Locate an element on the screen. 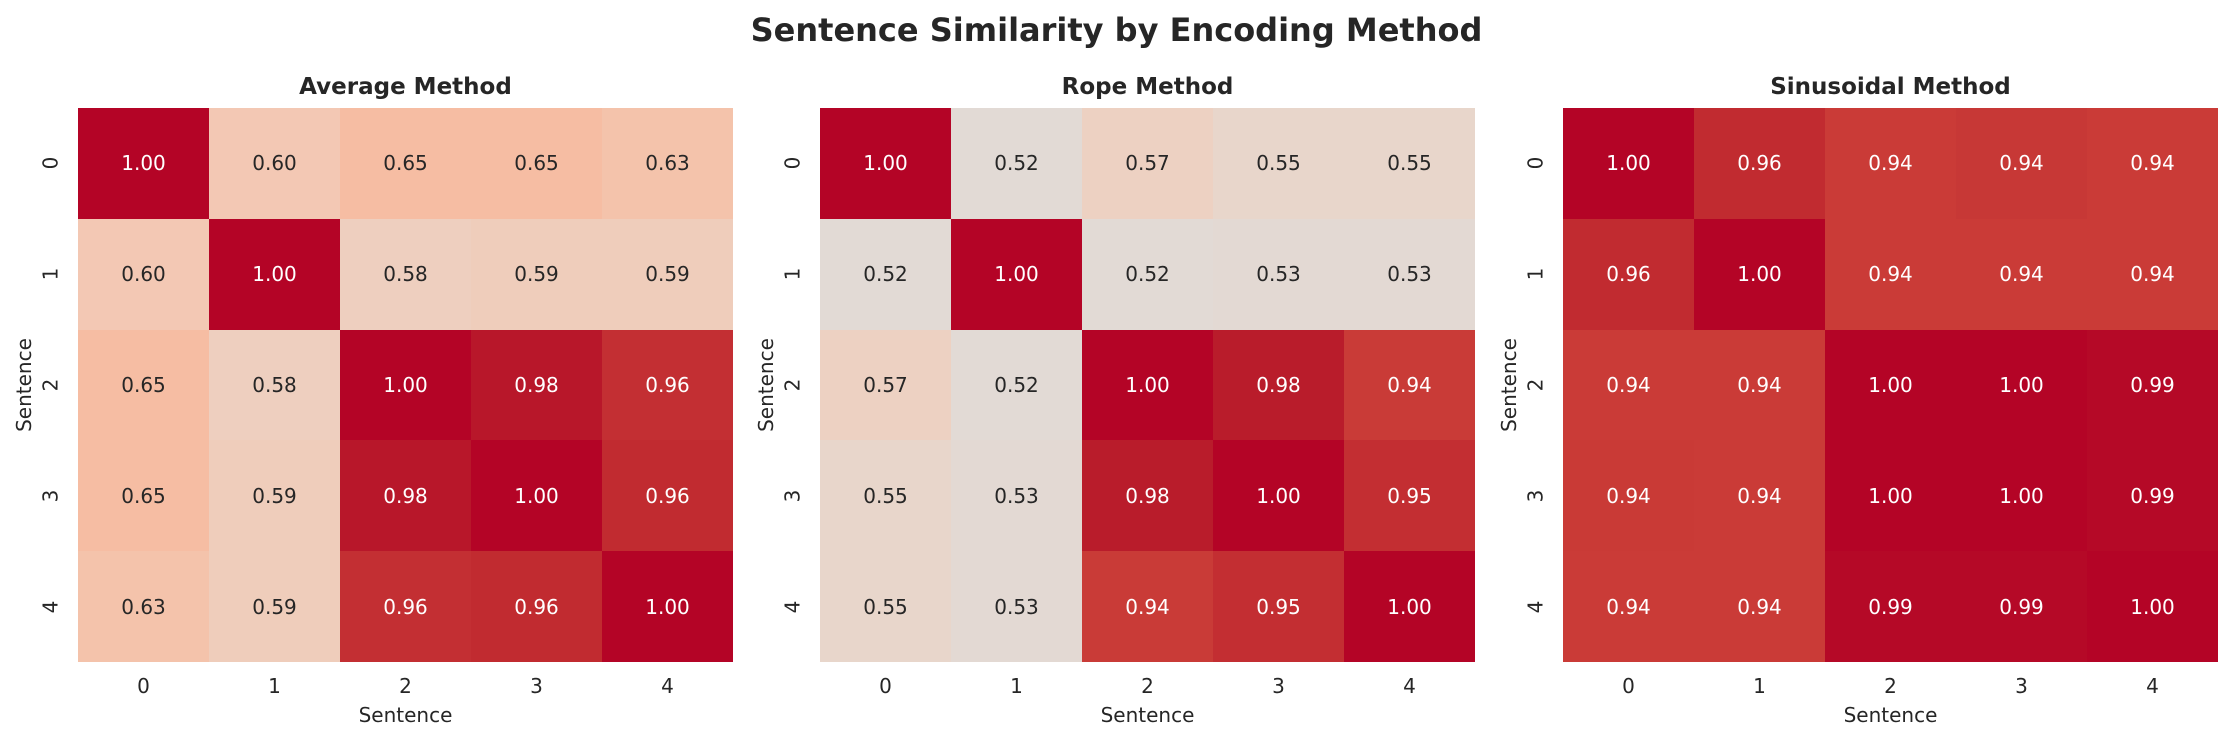  y-axis-label: Sentence is located at coordinates (1509, 385).